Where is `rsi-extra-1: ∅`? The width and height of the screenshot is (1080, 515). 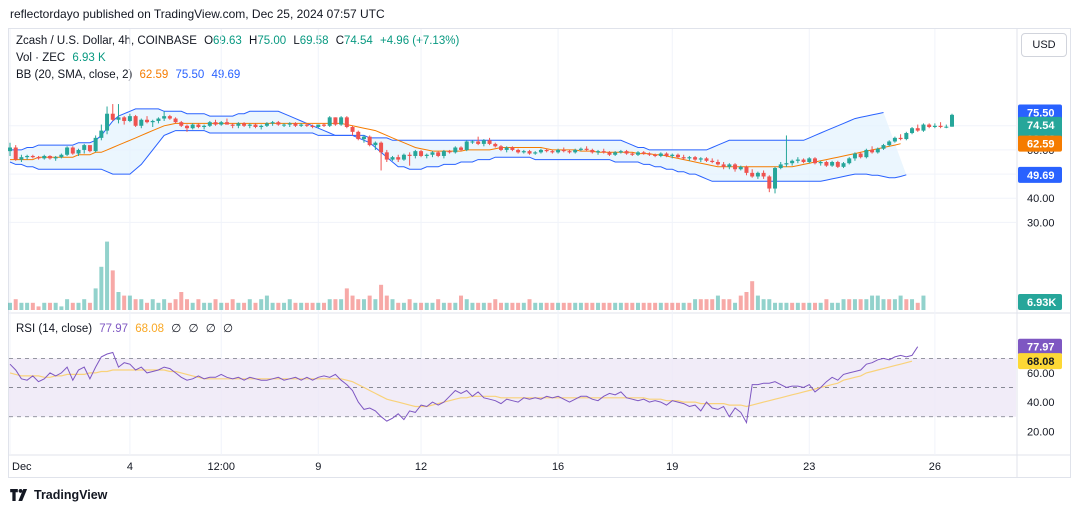
rsi-extra-1: ∅ is located at coordinates (176, 329).